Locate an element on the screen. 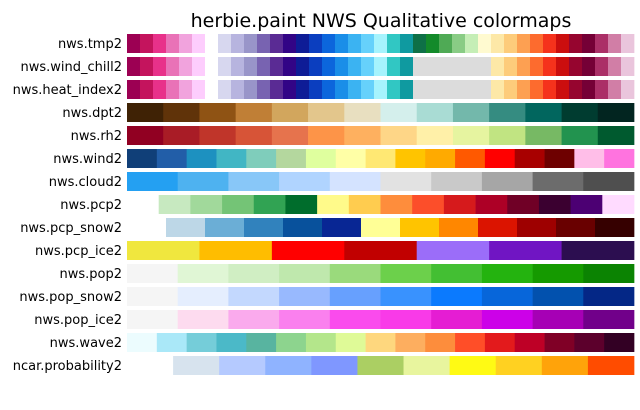 This screenshot has width=640, height=410. row-label: nws.pcp2 is located at coordinates (91, 205).